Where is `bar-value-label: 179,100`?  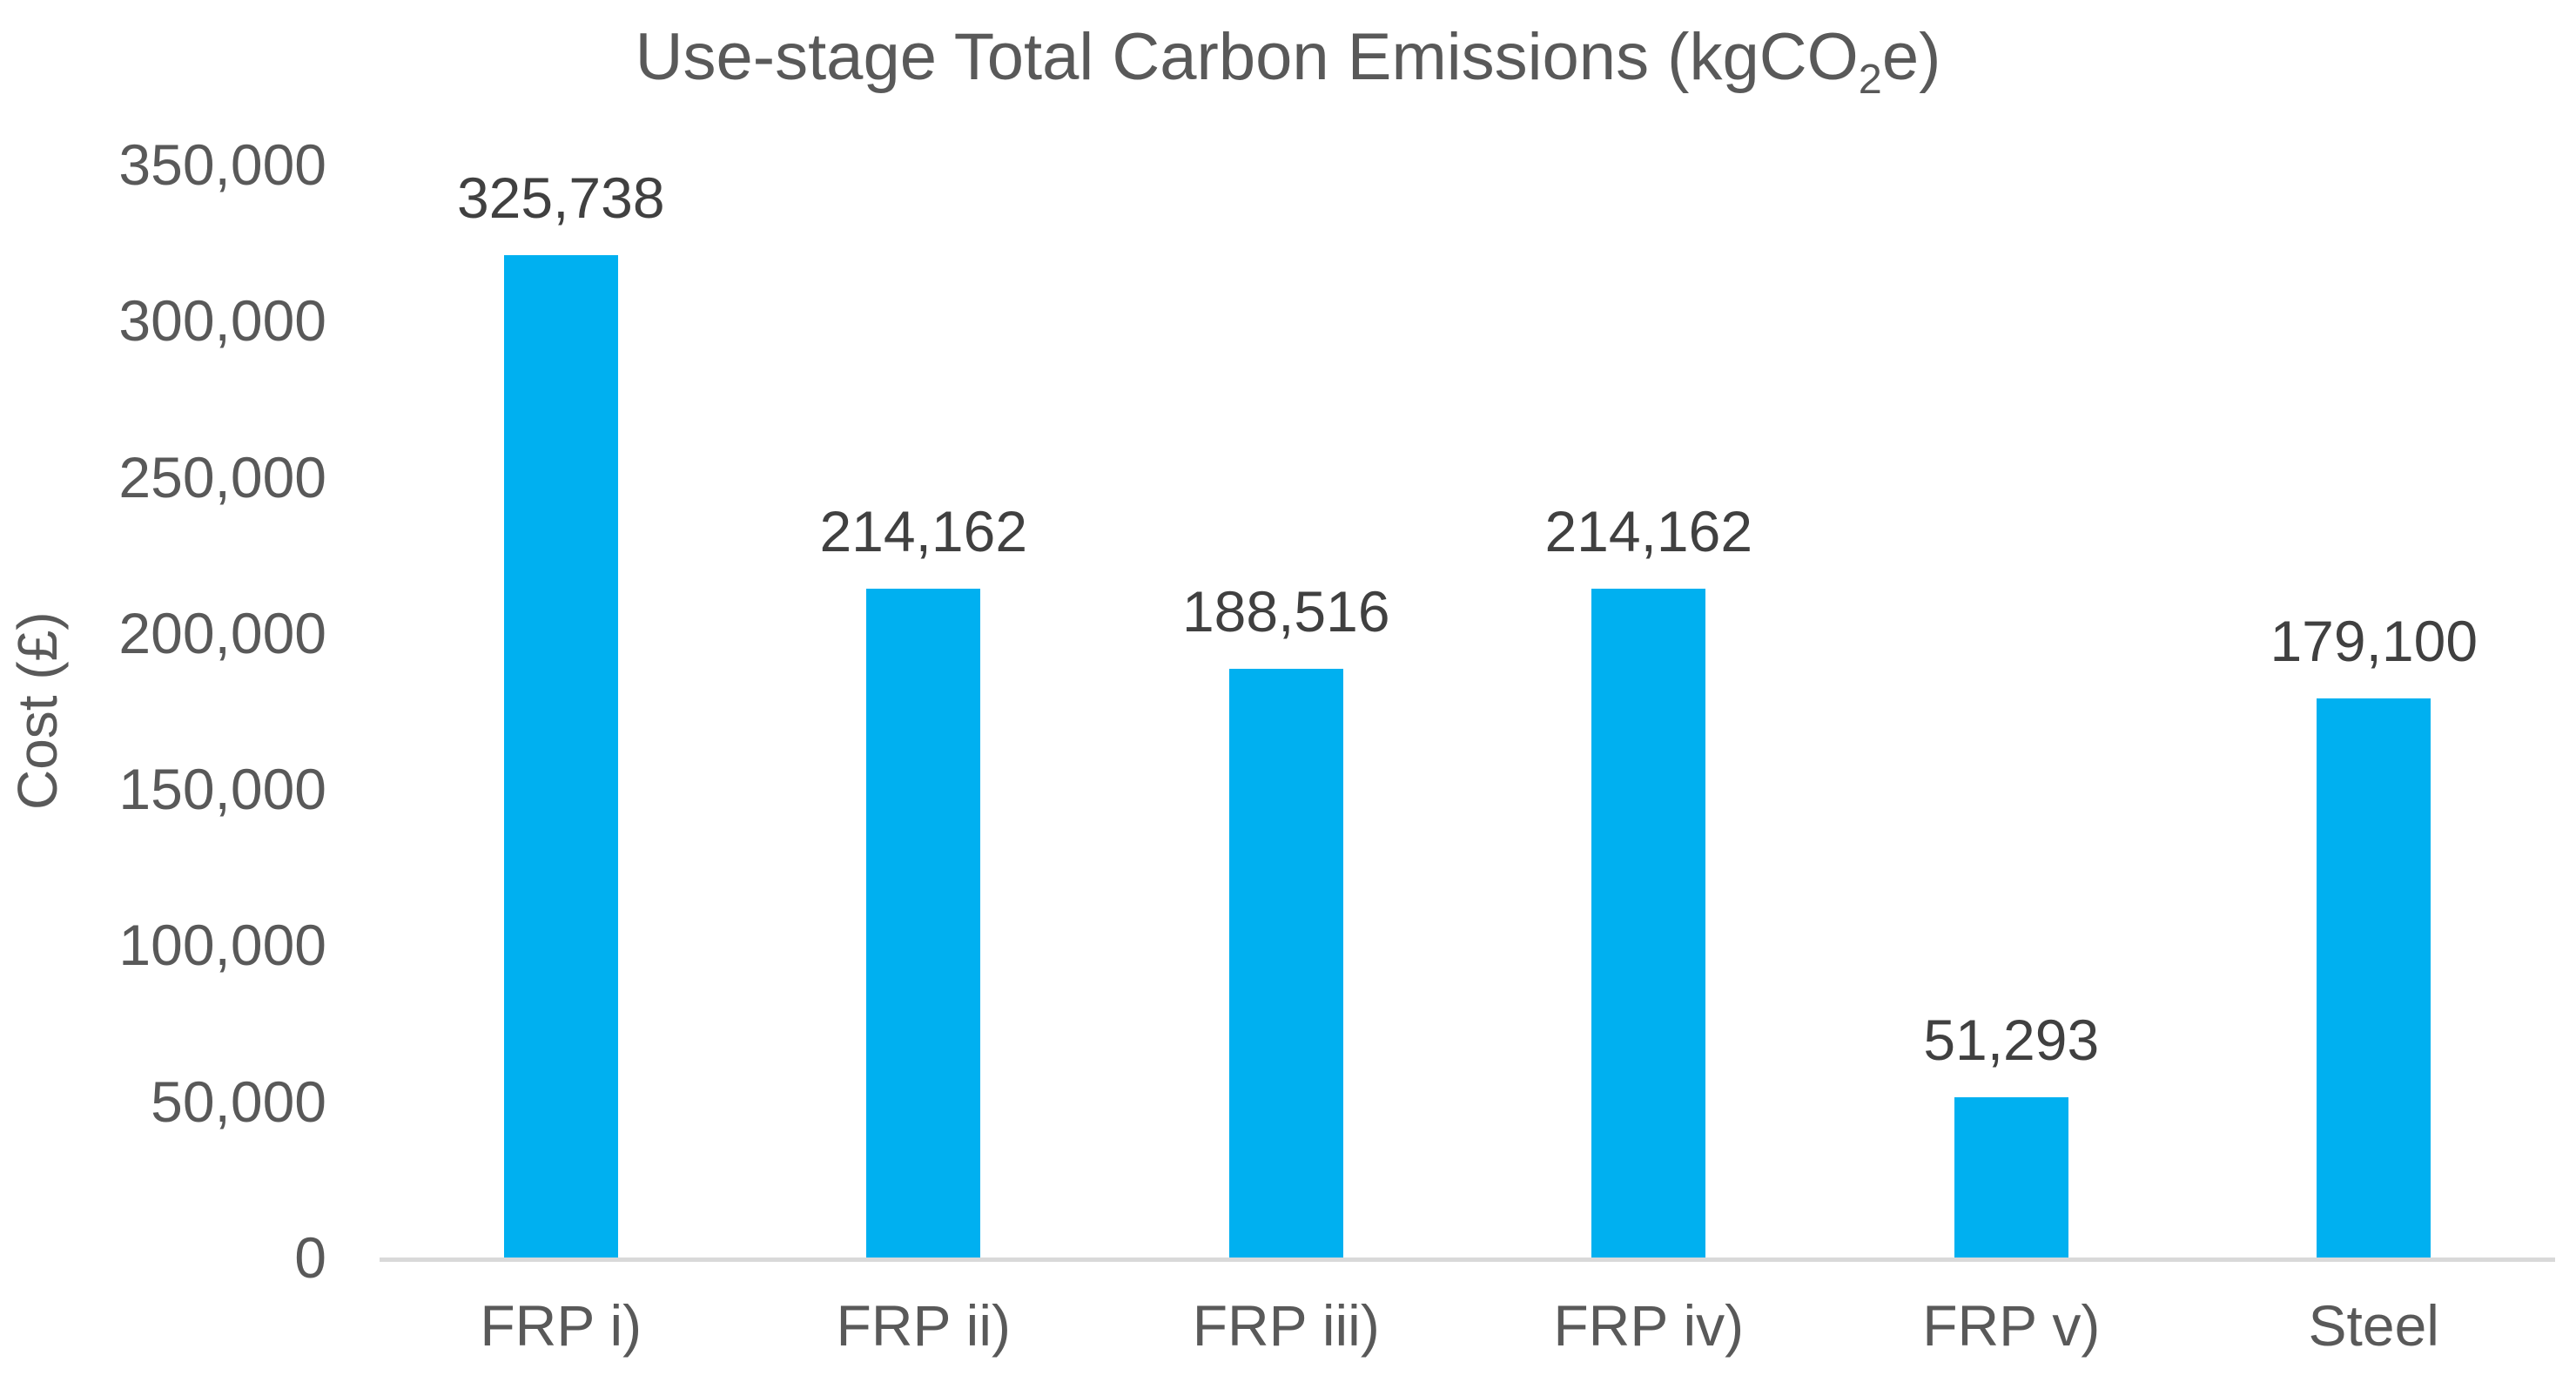 bar-value-label: 179,100 is located at coordinates (2374, 641).